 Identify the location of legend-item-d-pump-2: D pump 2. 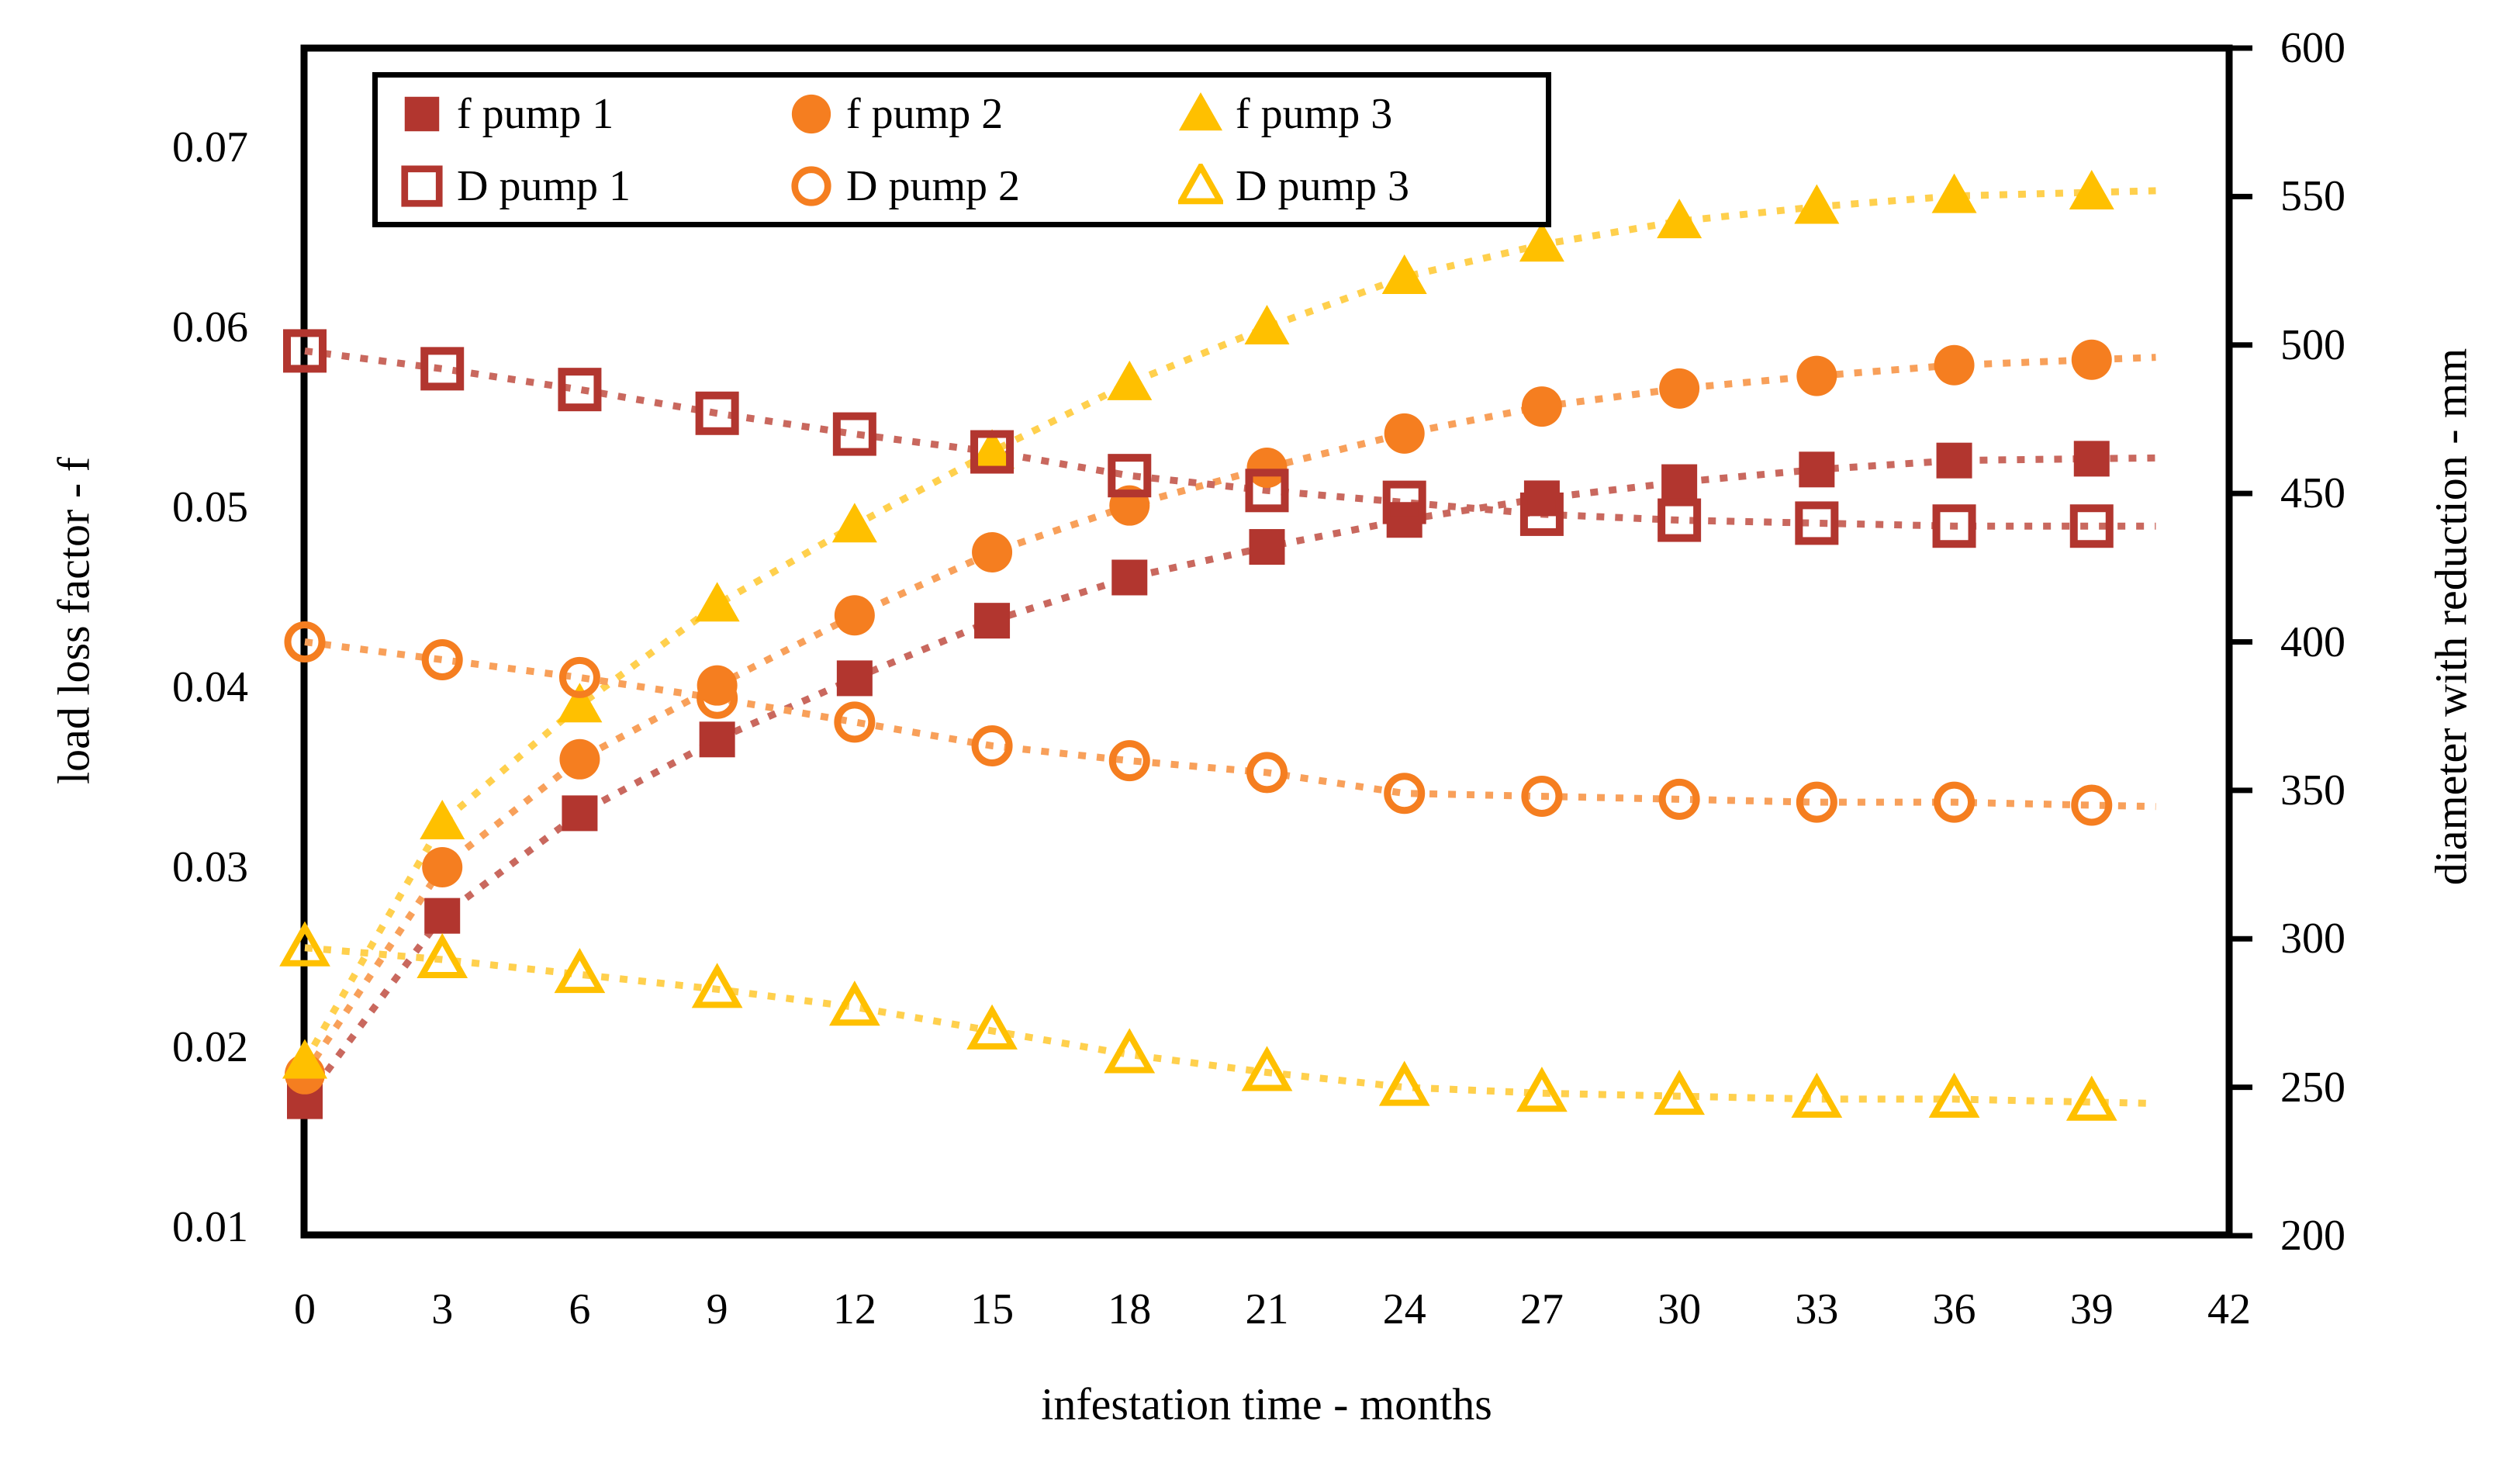
(962, 186).